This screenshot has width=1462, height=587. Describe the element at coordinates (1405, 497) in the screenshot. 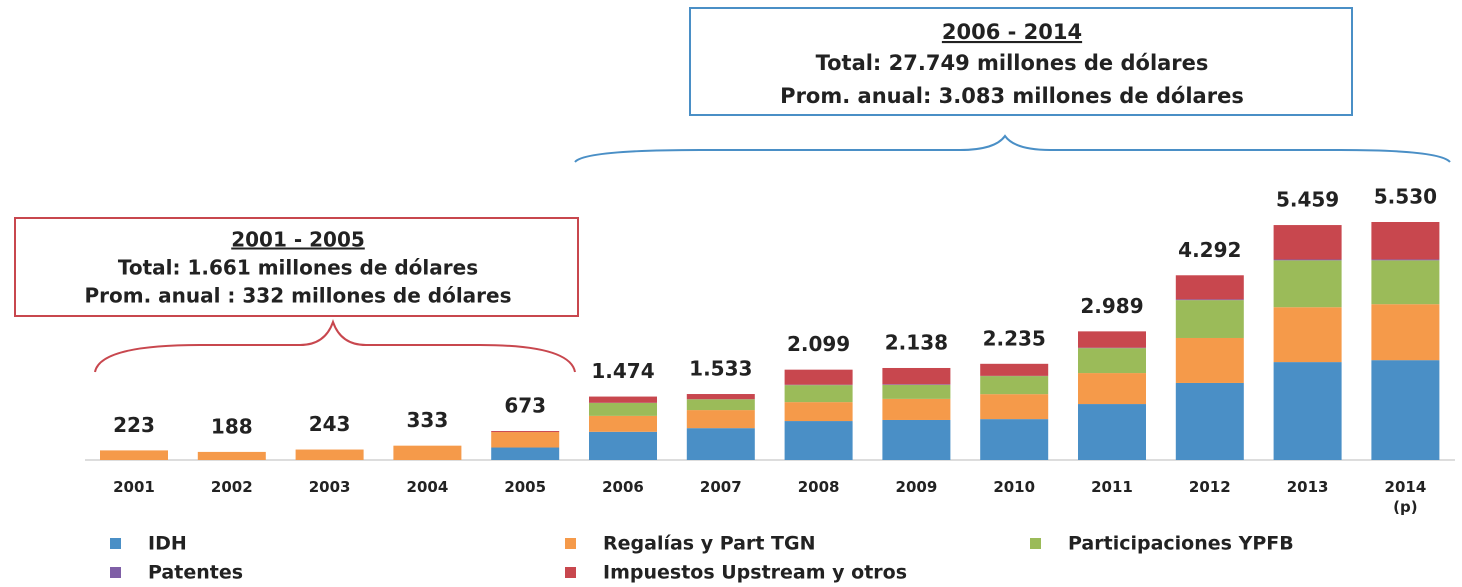

I see `x-tick-label: 2014 (p)` at that location.